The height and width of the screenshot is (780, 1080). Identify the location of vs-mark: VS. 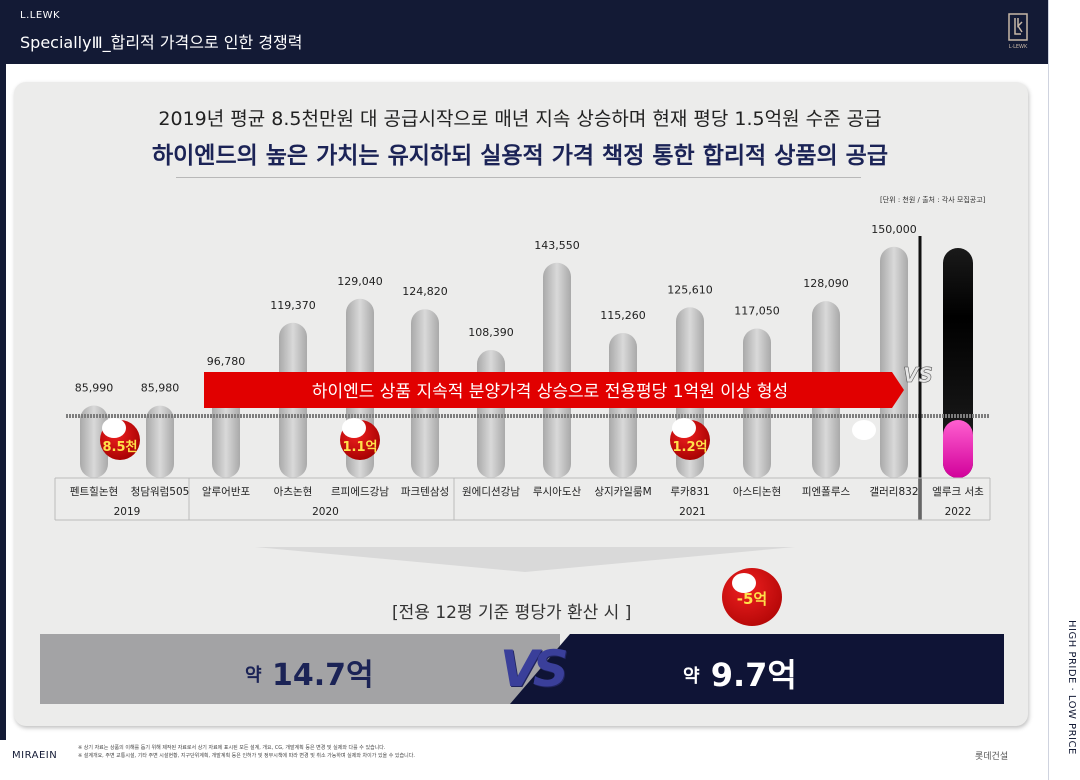
(534, 669).